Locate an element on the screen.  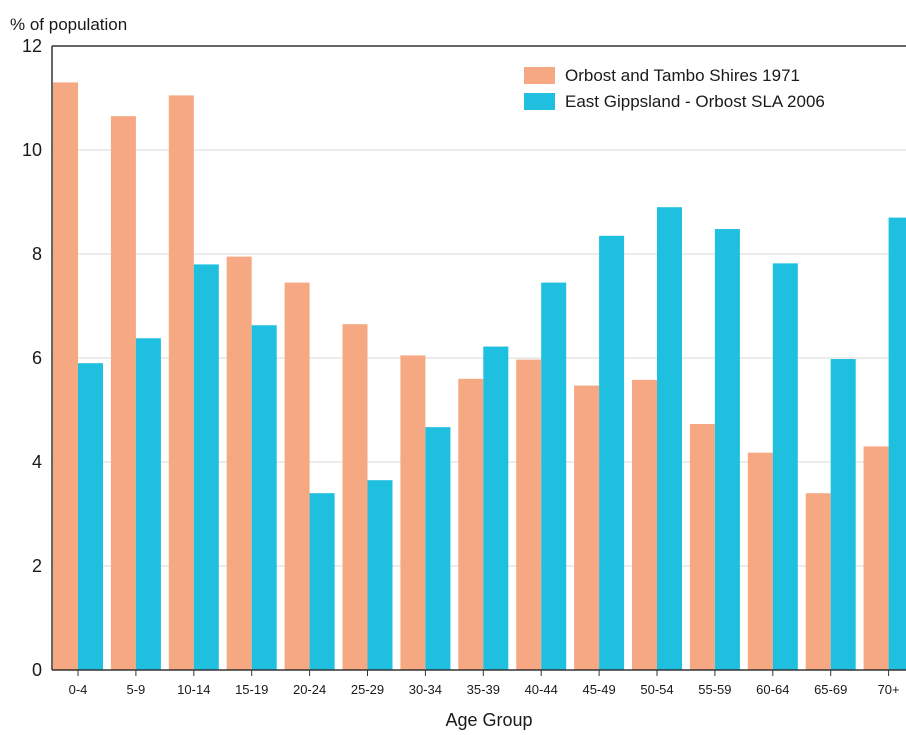
y-axis-title: % of population is located at coordinates (68, 24).